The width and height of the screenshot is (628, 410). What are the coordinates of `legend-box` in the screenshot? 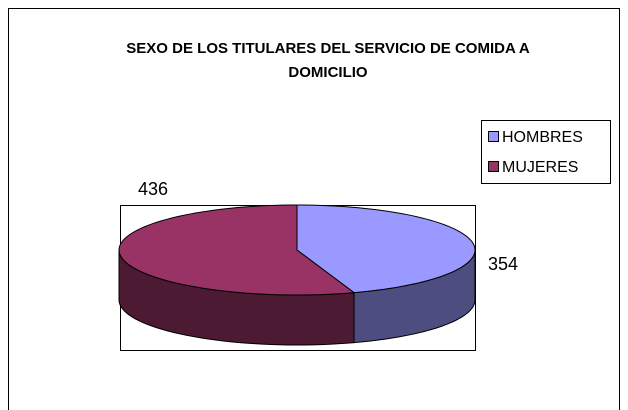 It's located at (546, 152).